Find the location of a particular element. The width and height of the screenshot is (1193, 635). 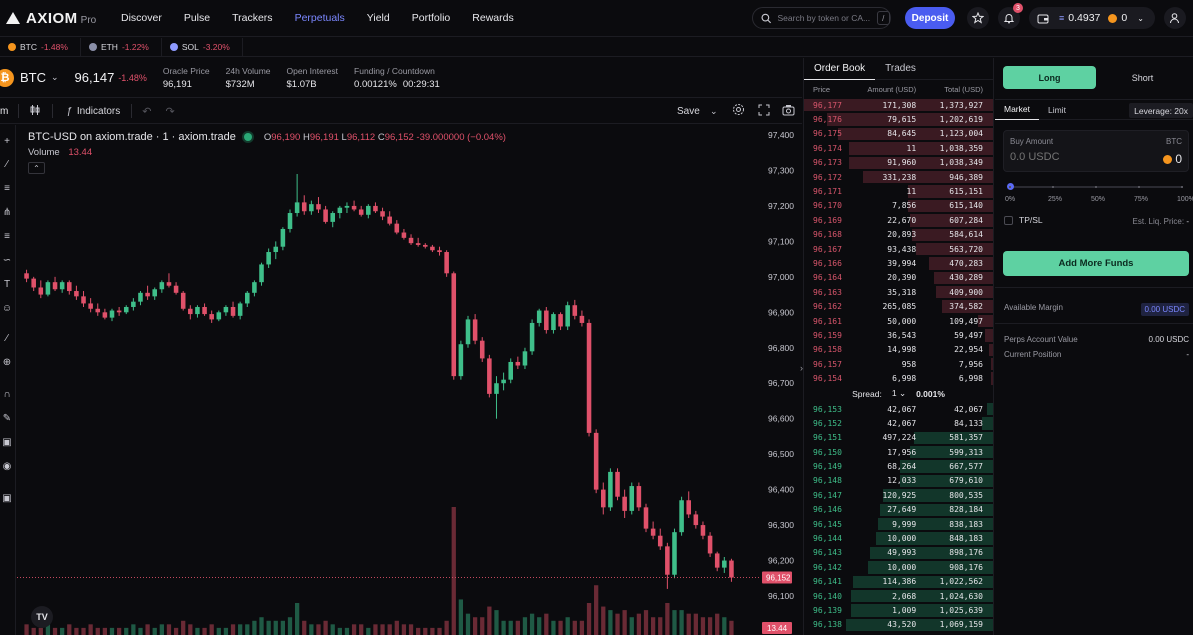

pitchfork-icon: ⋔ is located at coordinates (7, 212).